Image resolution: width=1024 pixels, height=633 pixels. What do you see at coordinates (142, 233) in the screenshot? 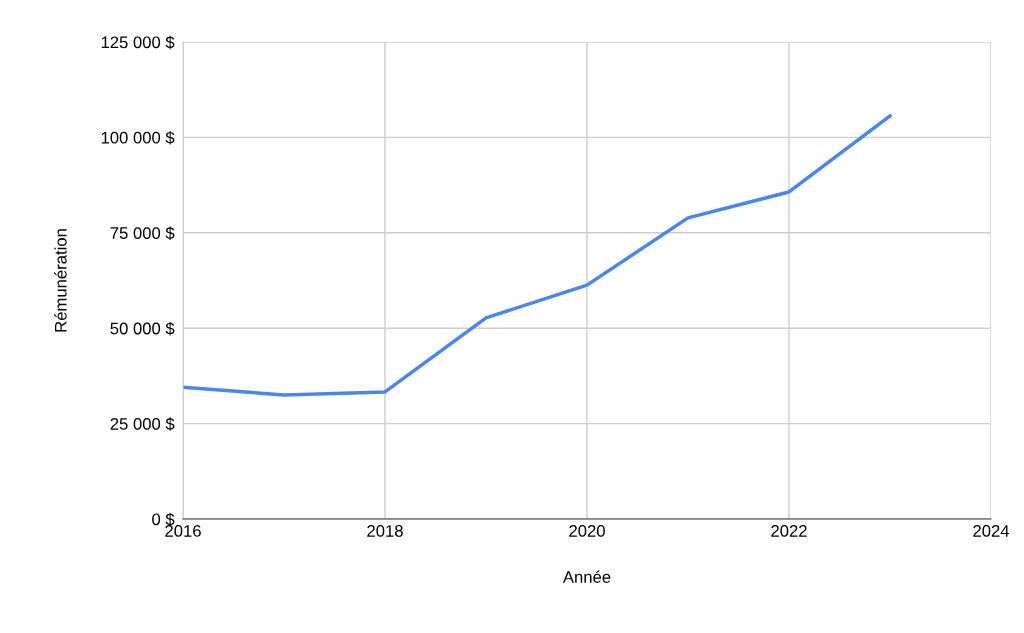
I see `y-tick-label: 75 000 $` at bounding box center [142, 233].